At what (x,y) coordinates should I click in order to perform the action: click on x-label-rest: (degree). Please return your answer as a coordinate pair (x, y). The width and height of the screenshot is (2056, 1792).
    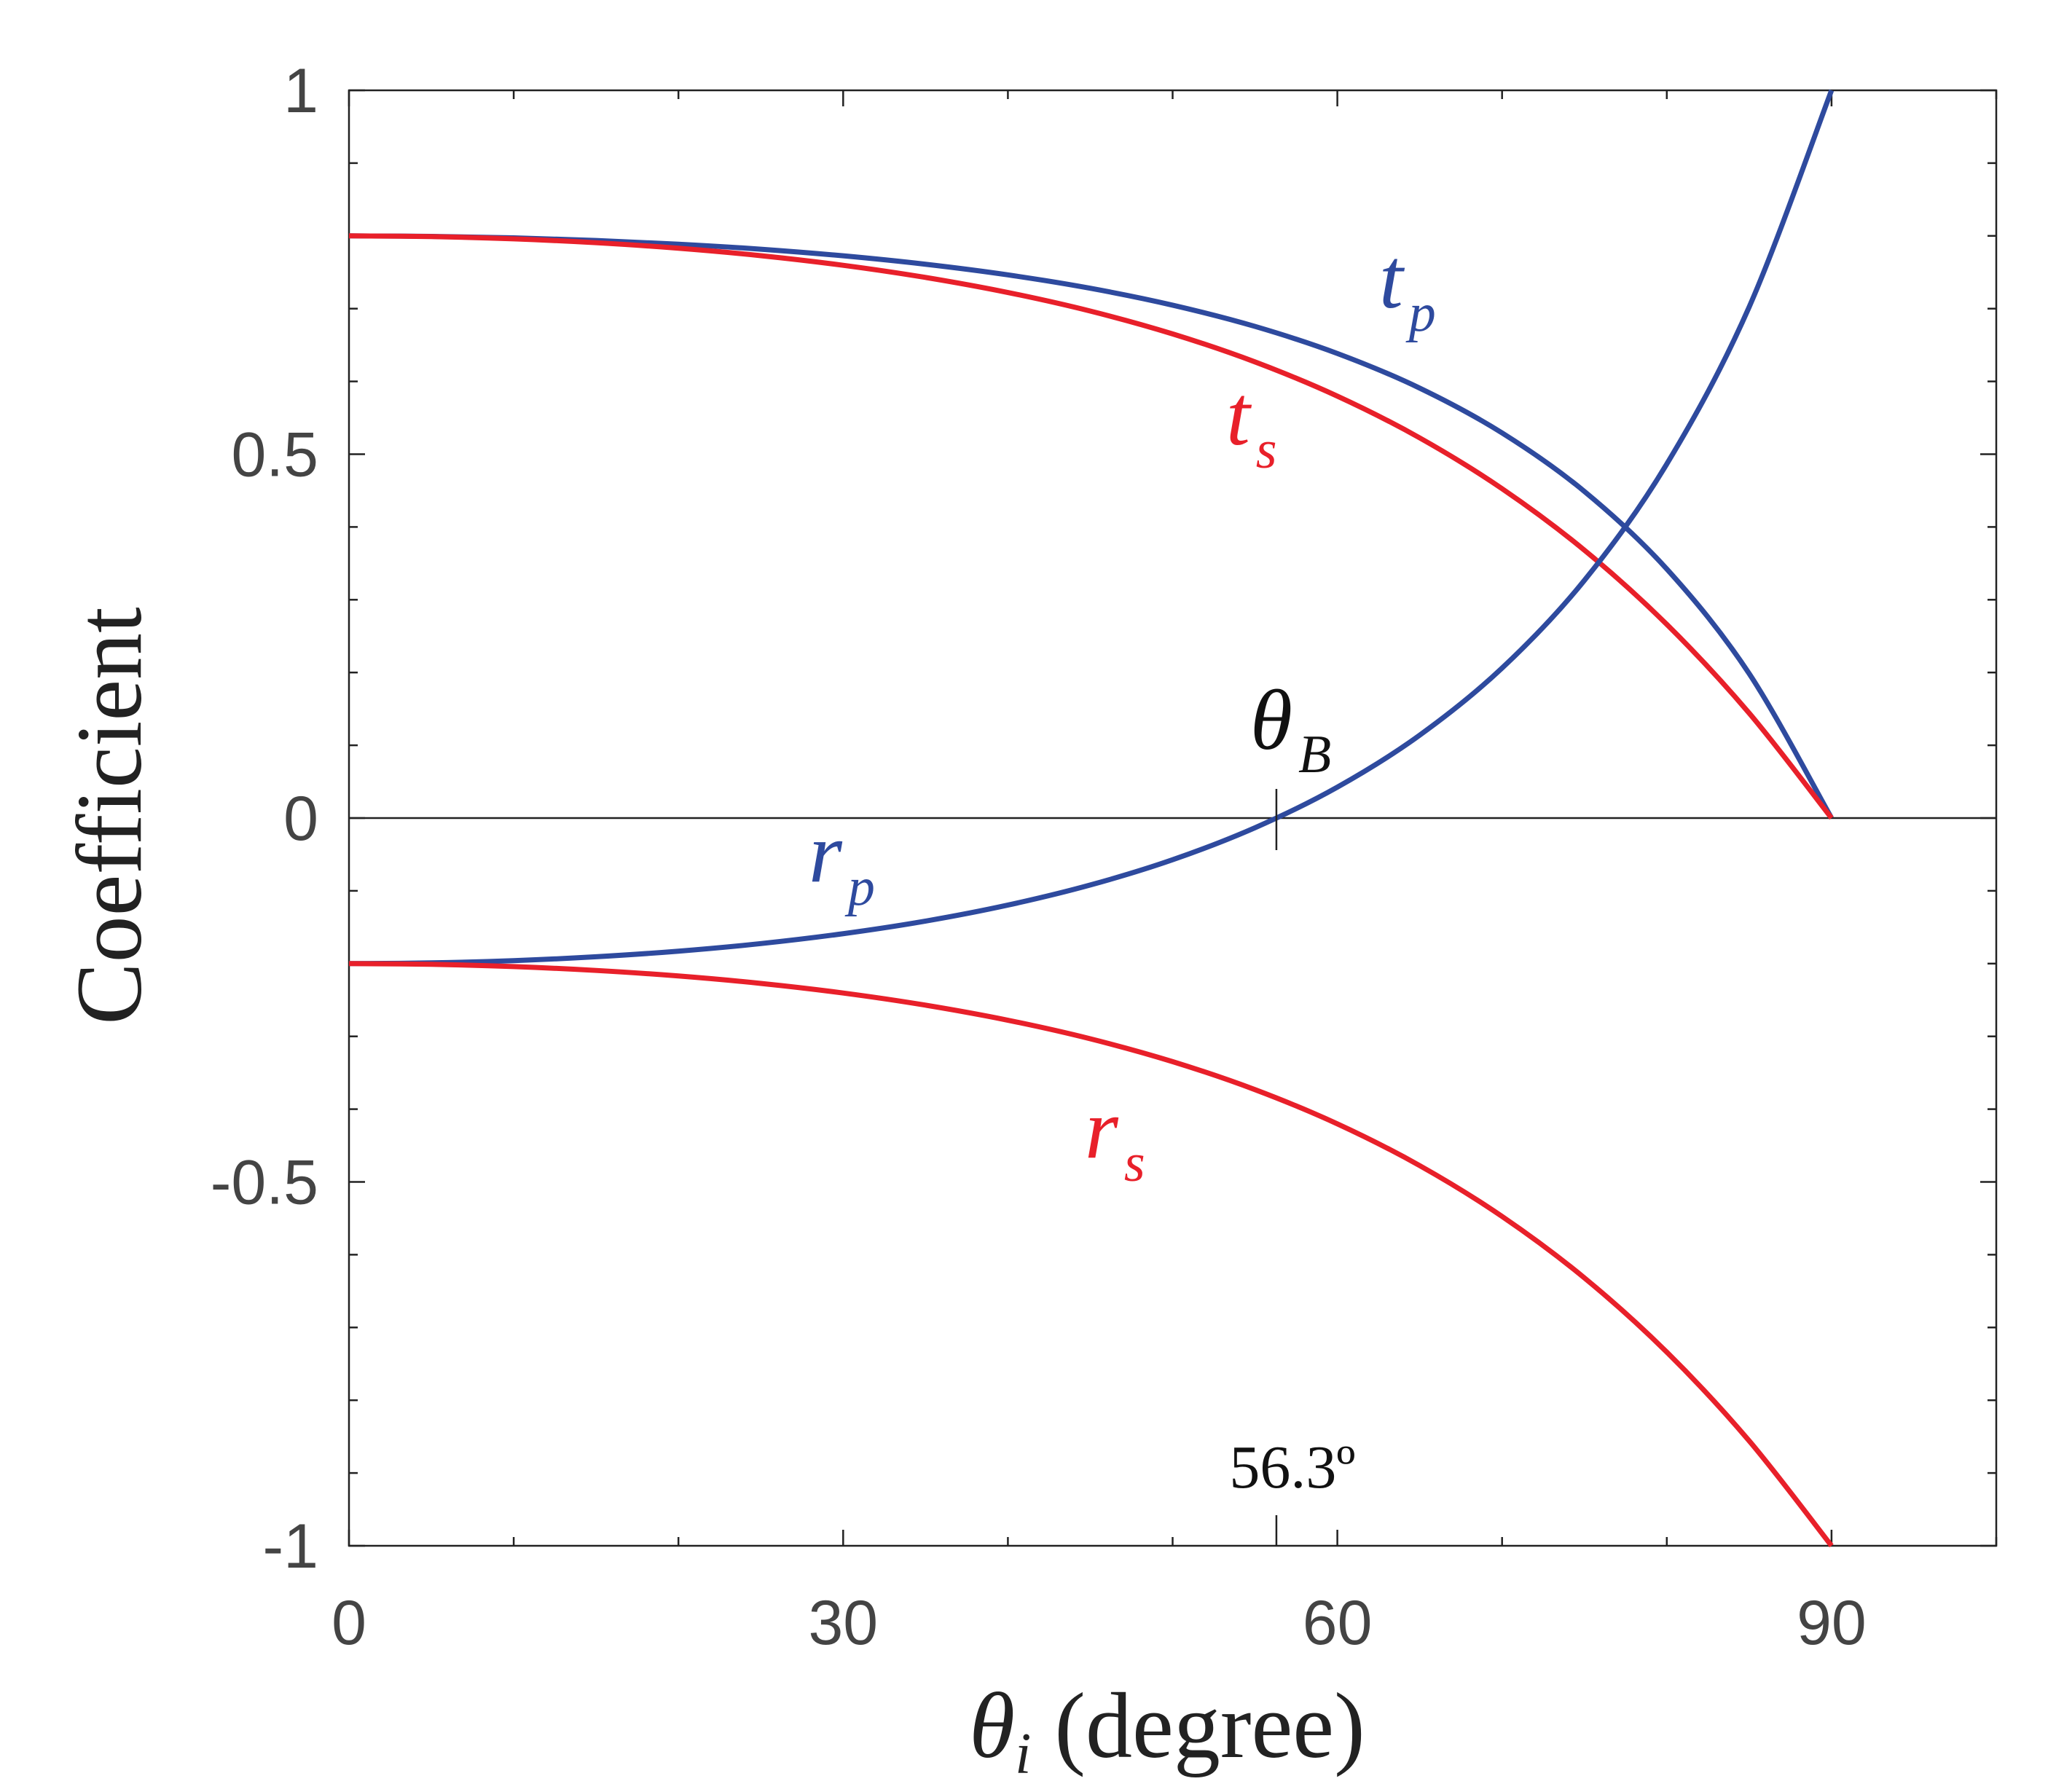
    Looking at the image, I should click on (1198, 1726).